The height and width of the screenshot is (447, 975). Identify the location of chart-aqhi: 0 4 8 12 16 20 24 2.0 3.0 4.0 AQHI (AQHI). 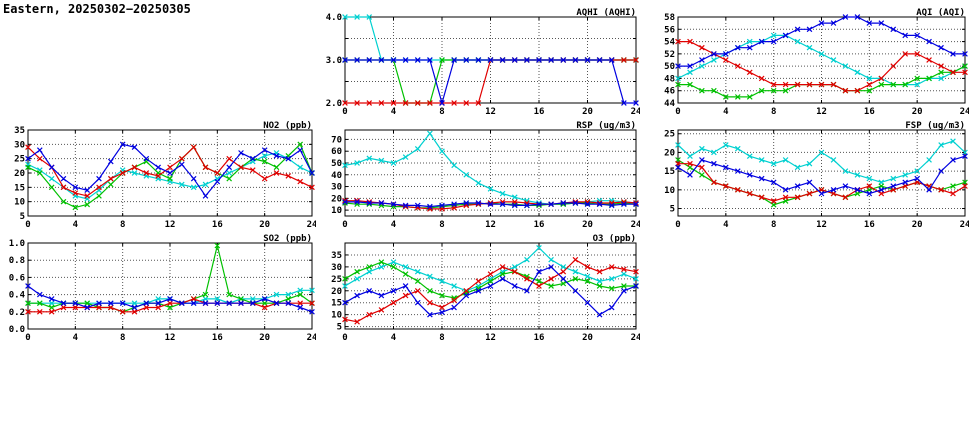
(479, 63).